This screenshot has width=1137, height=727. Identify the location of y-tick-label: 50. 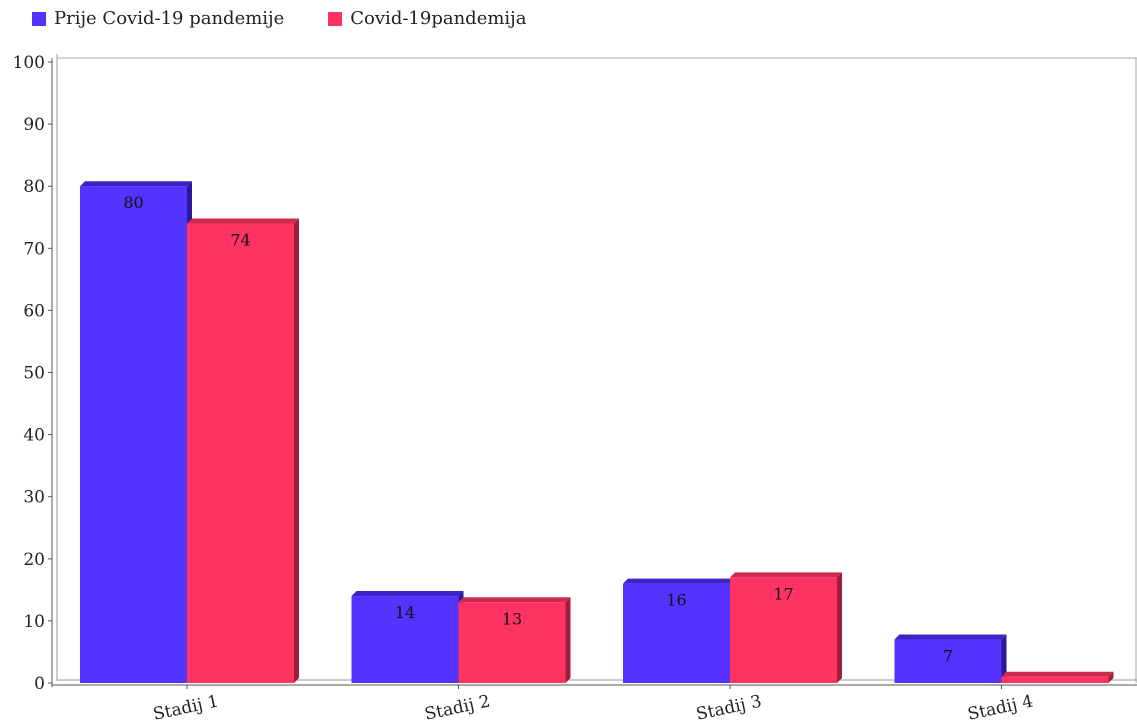
(34, 374).